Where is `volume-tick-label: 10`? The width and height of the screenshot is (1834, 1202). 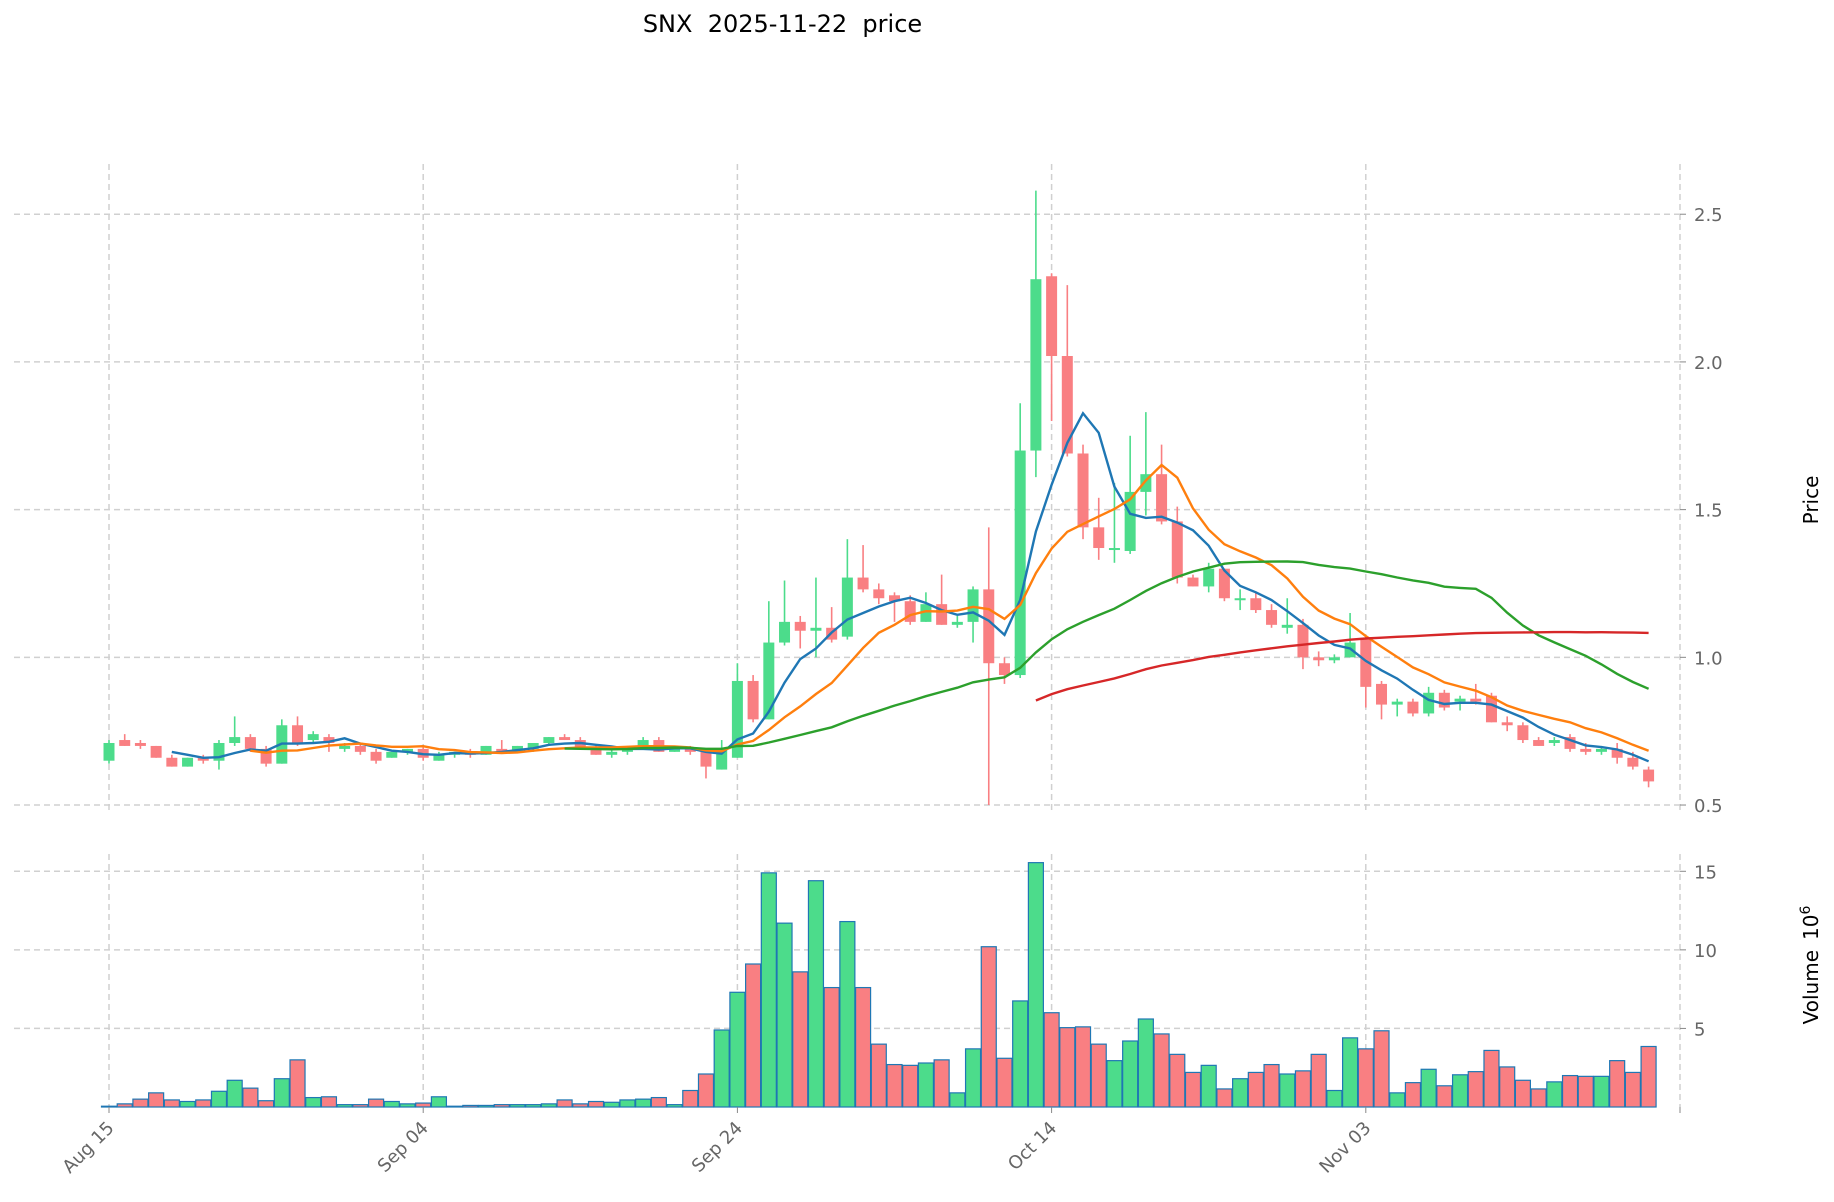
volume-tick-label: 10 is located at coordinates (1705, 951).